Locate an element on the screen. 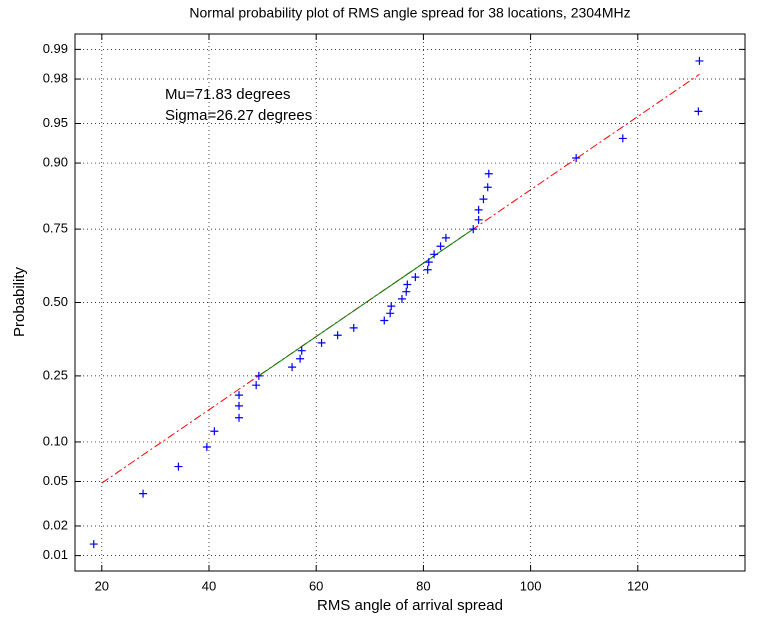 Image resolution: width=760 pixels, height=621 pixels. x-tick-label: 60 is located at coordinates (316, 585).